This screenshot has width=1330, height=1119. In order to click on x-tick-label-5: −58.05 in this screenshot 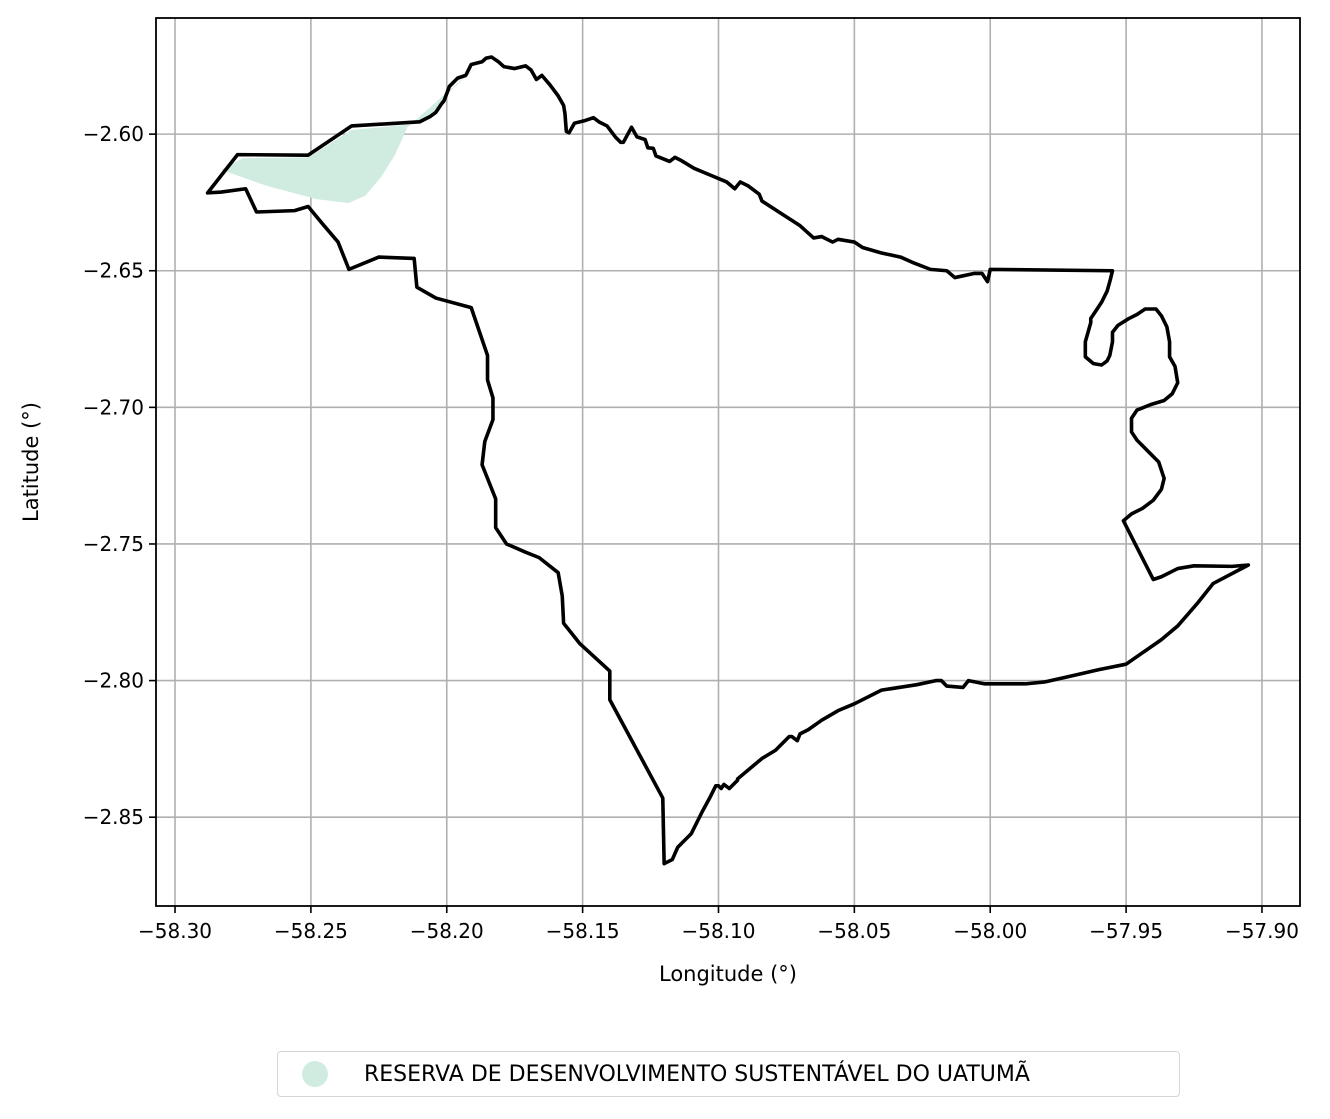, I will do `click(854, 931)`.